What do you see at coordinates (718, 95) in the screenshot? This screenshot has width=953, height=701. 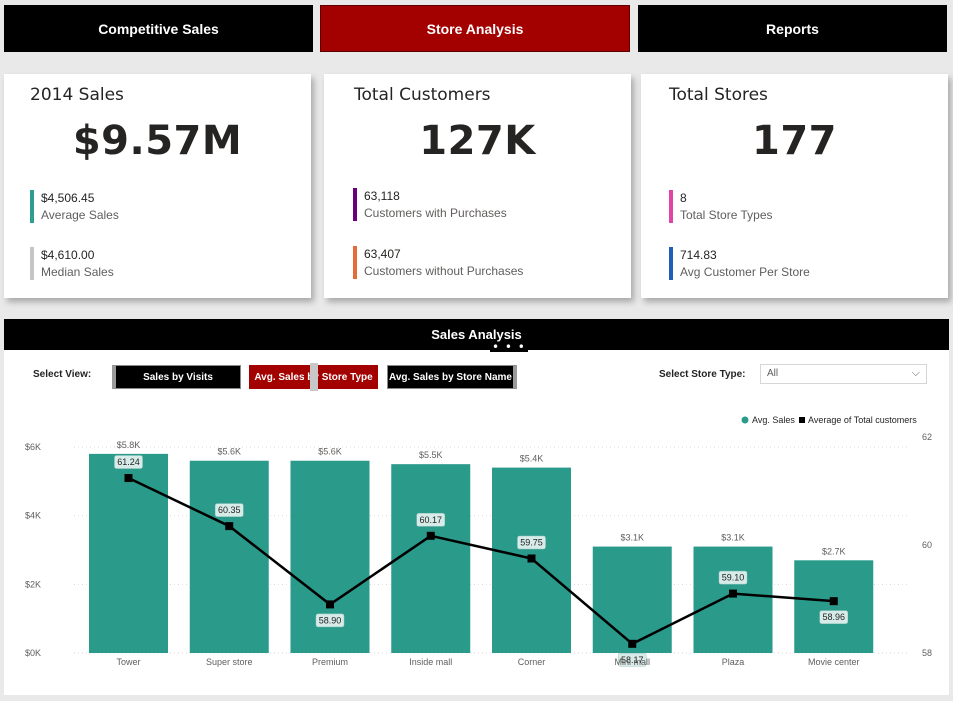 I see `card-title: Total Stores` at bounding box center [718, 95].